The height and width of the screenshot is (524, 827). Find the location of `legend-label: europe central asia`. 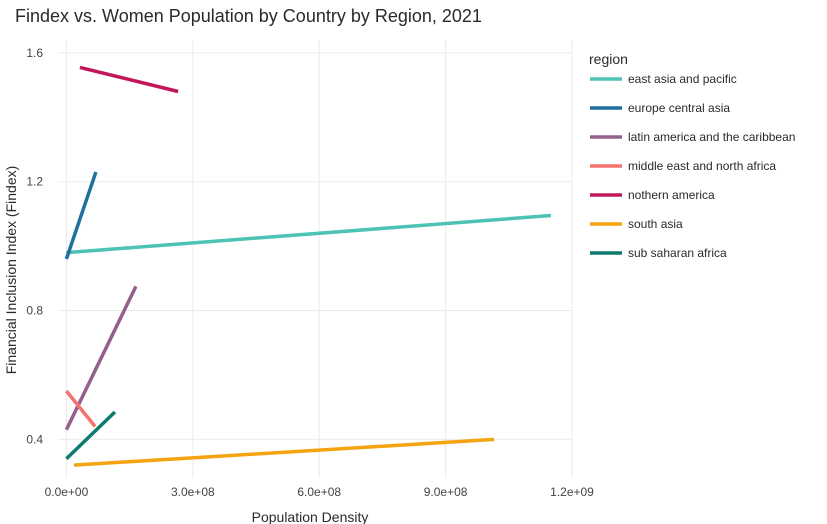

legend-label: europe central asia is located at coordinates (679, 108).